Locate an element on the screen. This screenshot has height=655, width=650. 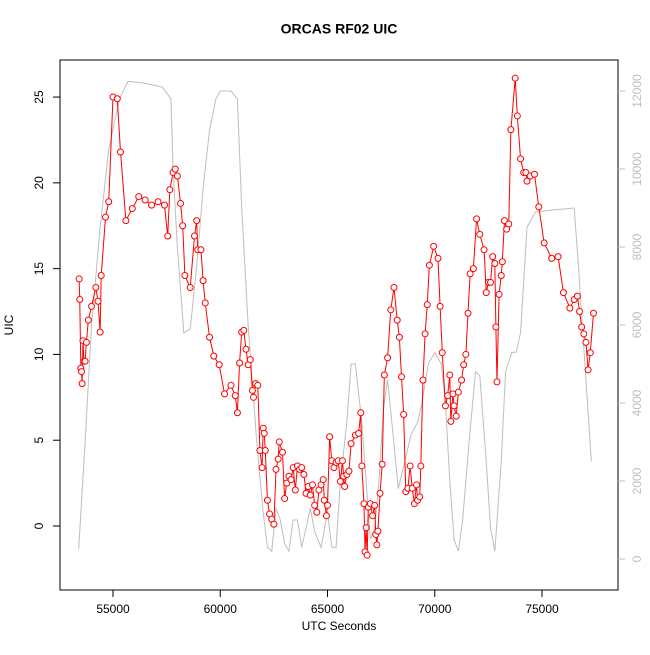
y2-tick-label: 12000 is located at coordinates (637, 91).